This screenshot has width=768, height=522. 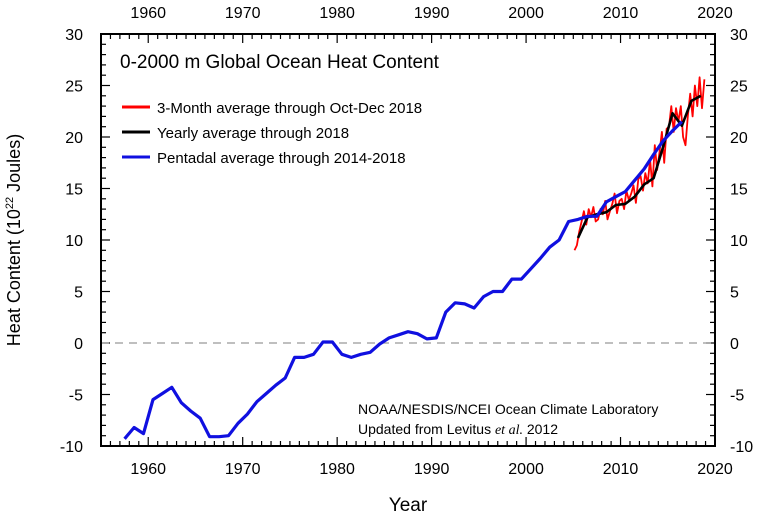 I want to click on legend-label-2: Pentadal average through 2014-2018, so click(x=281, y=158).